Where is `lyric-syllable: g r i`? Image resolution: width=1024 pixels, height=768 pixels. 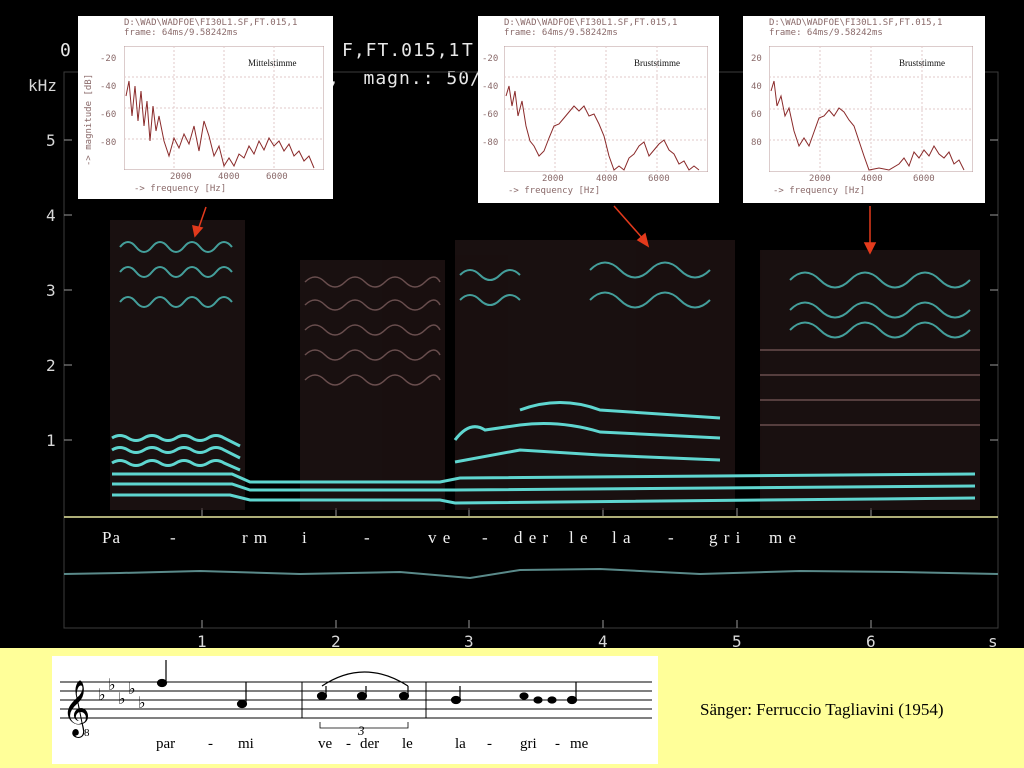 lyric-syllable: g r i is located at coordinates (725, 537).